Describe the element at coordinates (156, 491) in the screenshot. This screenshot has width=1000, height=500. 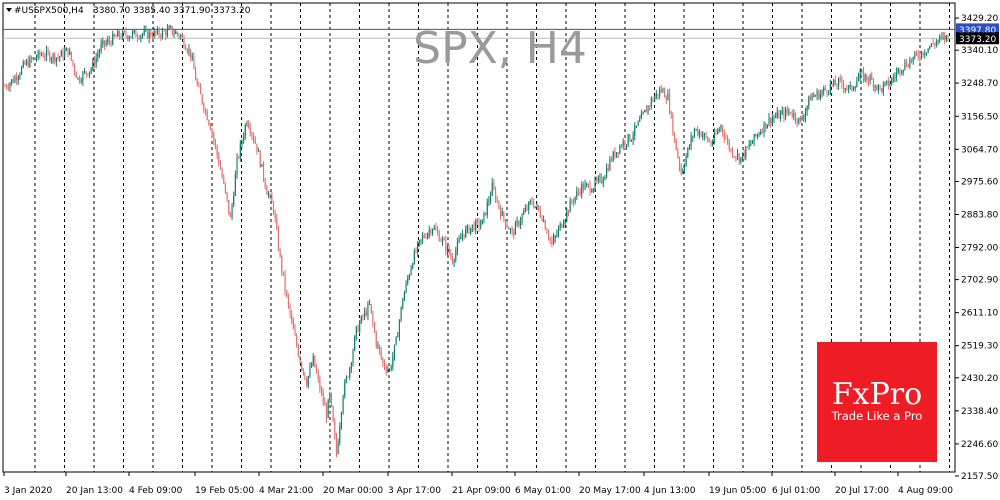
I see `x-tick-label-2: 4 Feb 09:00` at that location.